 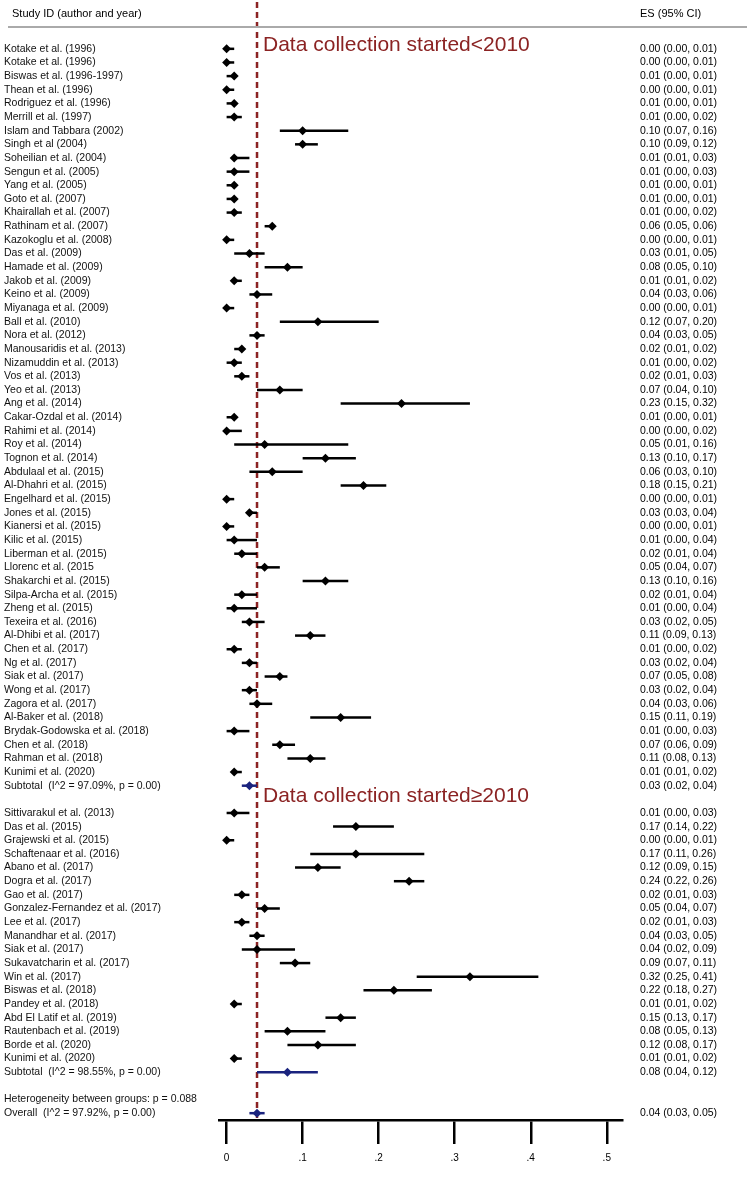 I want to click on y-tick-label: Rodriguez et al. (1996), so click(x=57, y=102).